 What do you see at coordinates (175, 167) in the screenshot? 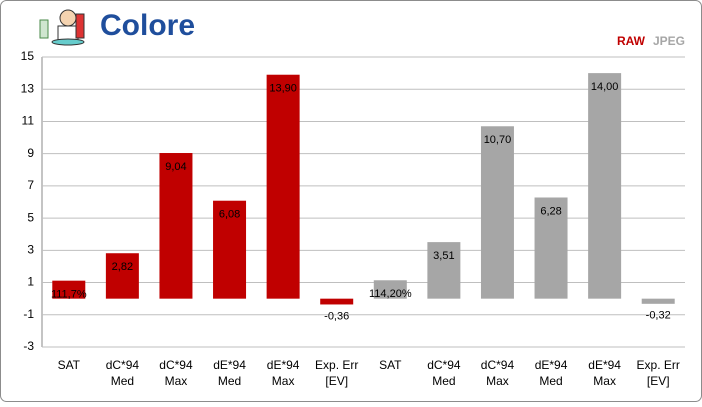
I see `data-label: 9,04` at bounding box center [175, 167].